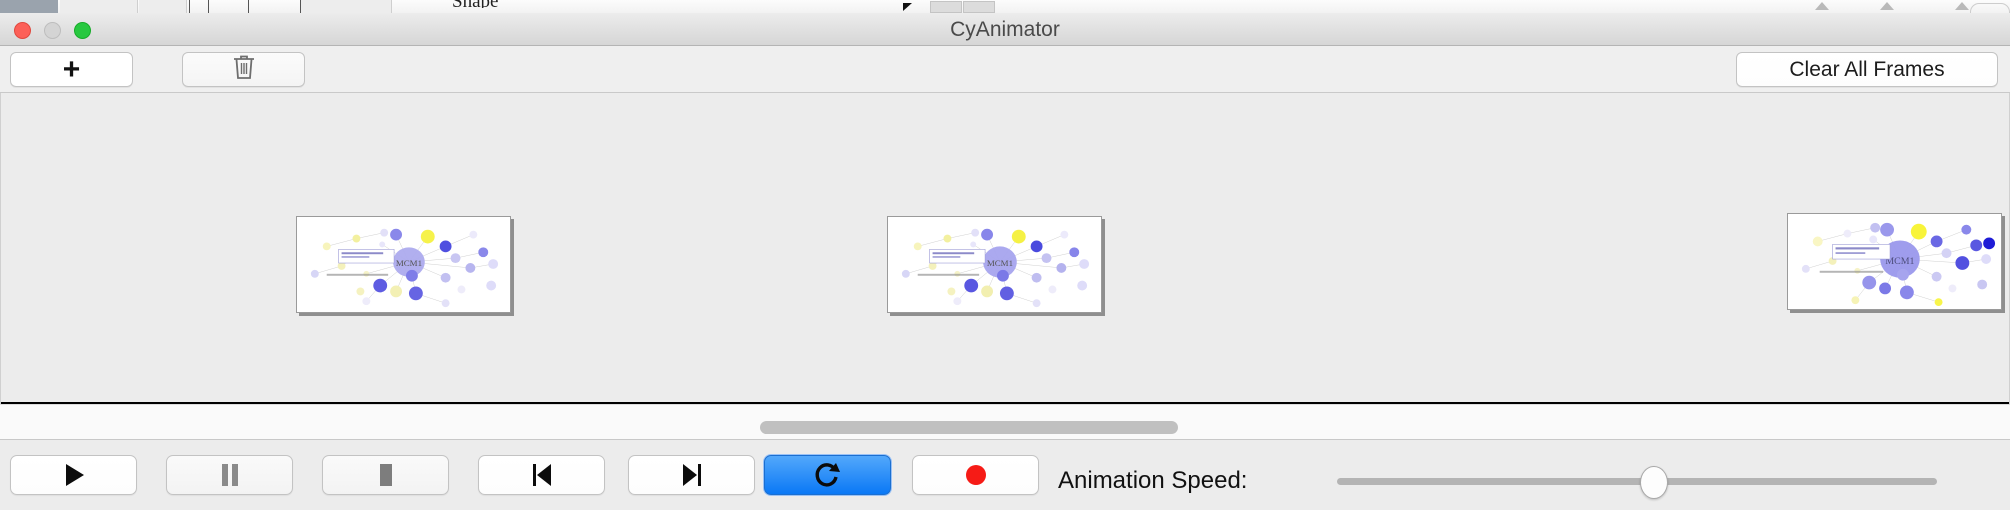 The height and width of the screenshot is (510, 2010). I want to click on record-icon, so click(976, 475).